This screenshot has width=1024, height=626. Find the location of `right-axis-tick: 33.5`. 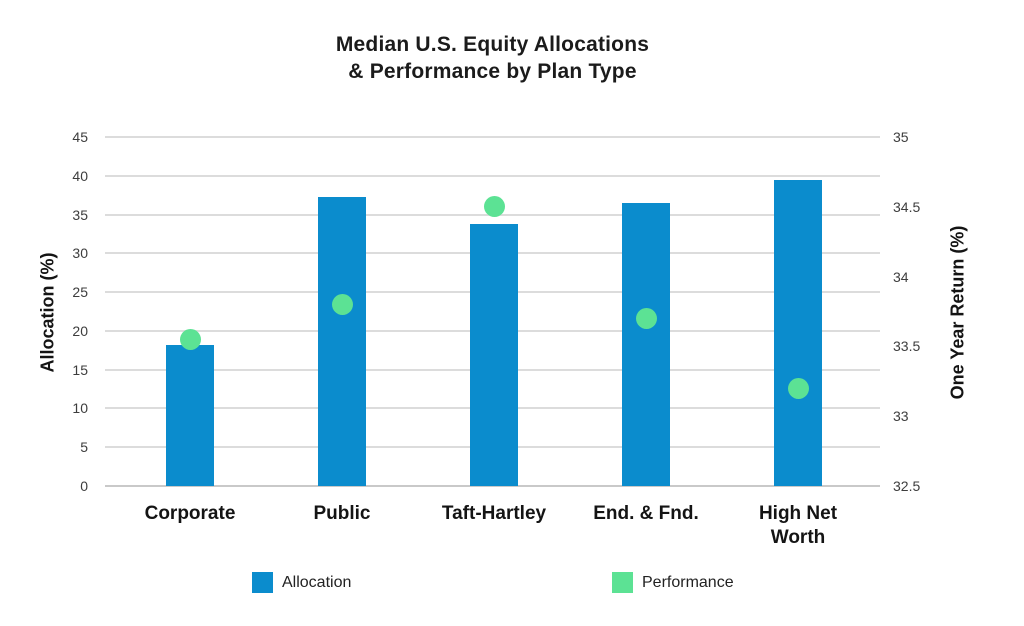

right-axis-tick: 33.5 is located at coordinates (907, 346).